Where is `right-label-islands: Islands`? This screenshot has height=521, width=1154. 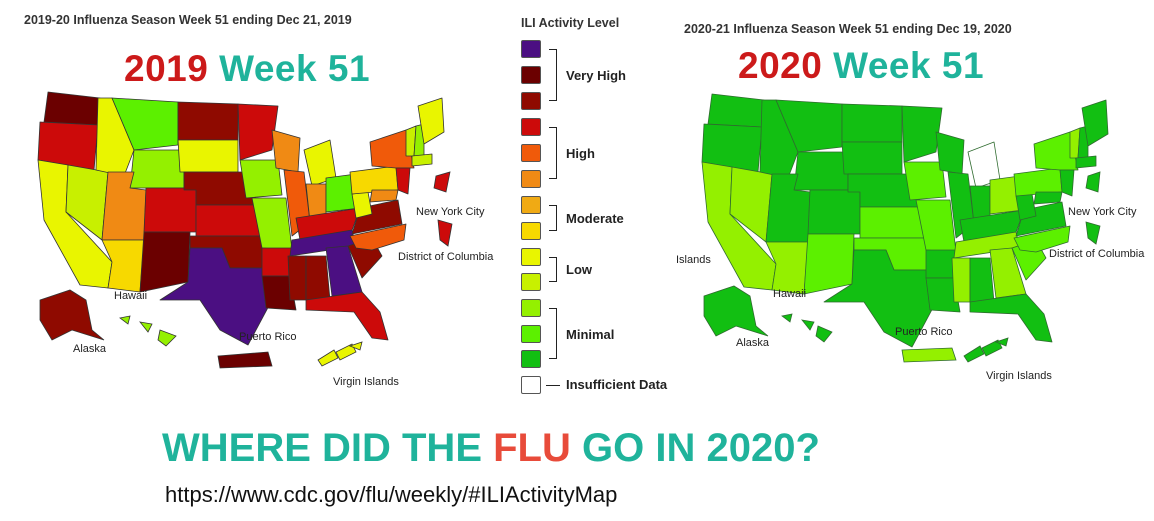 right-label-islands: Islands is located at coordinates (693, 260).